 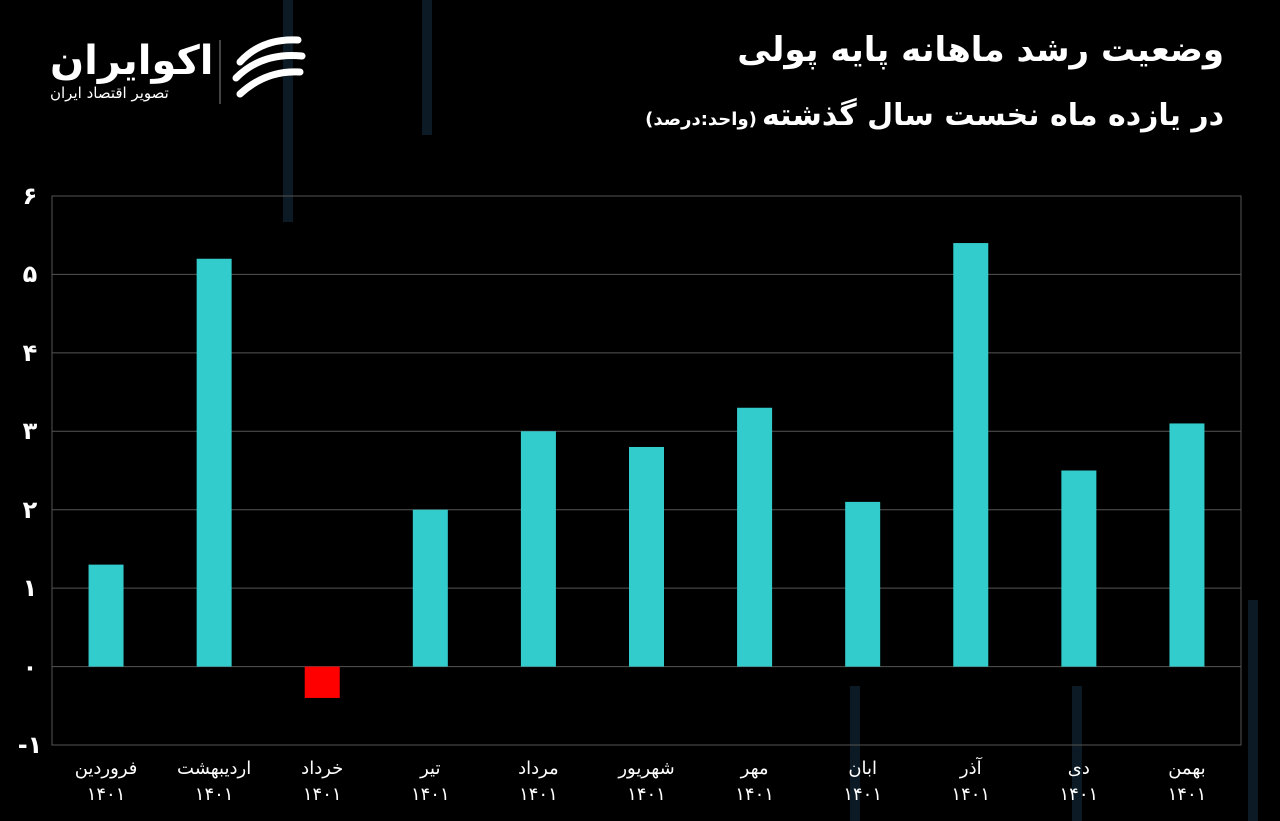 What do you see at coordinates (862, 781) in the screenshot?
I see `x-tick-label: ابان ۱۴۰۱` at bounding box center [862, 781].